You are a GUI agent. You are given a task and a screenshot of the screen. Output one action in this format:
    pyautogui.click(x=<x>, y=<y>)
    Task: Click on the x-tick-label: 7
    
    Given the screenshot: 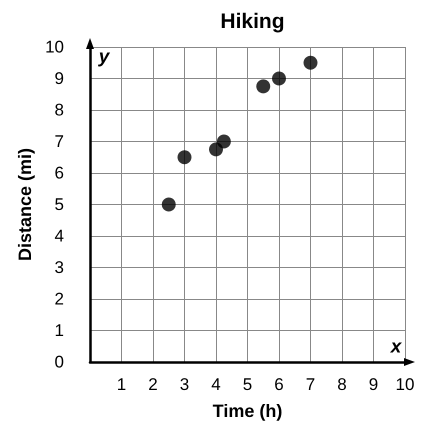 What is the action you would take?
    pyautogui.click(x=311, y=384)
    